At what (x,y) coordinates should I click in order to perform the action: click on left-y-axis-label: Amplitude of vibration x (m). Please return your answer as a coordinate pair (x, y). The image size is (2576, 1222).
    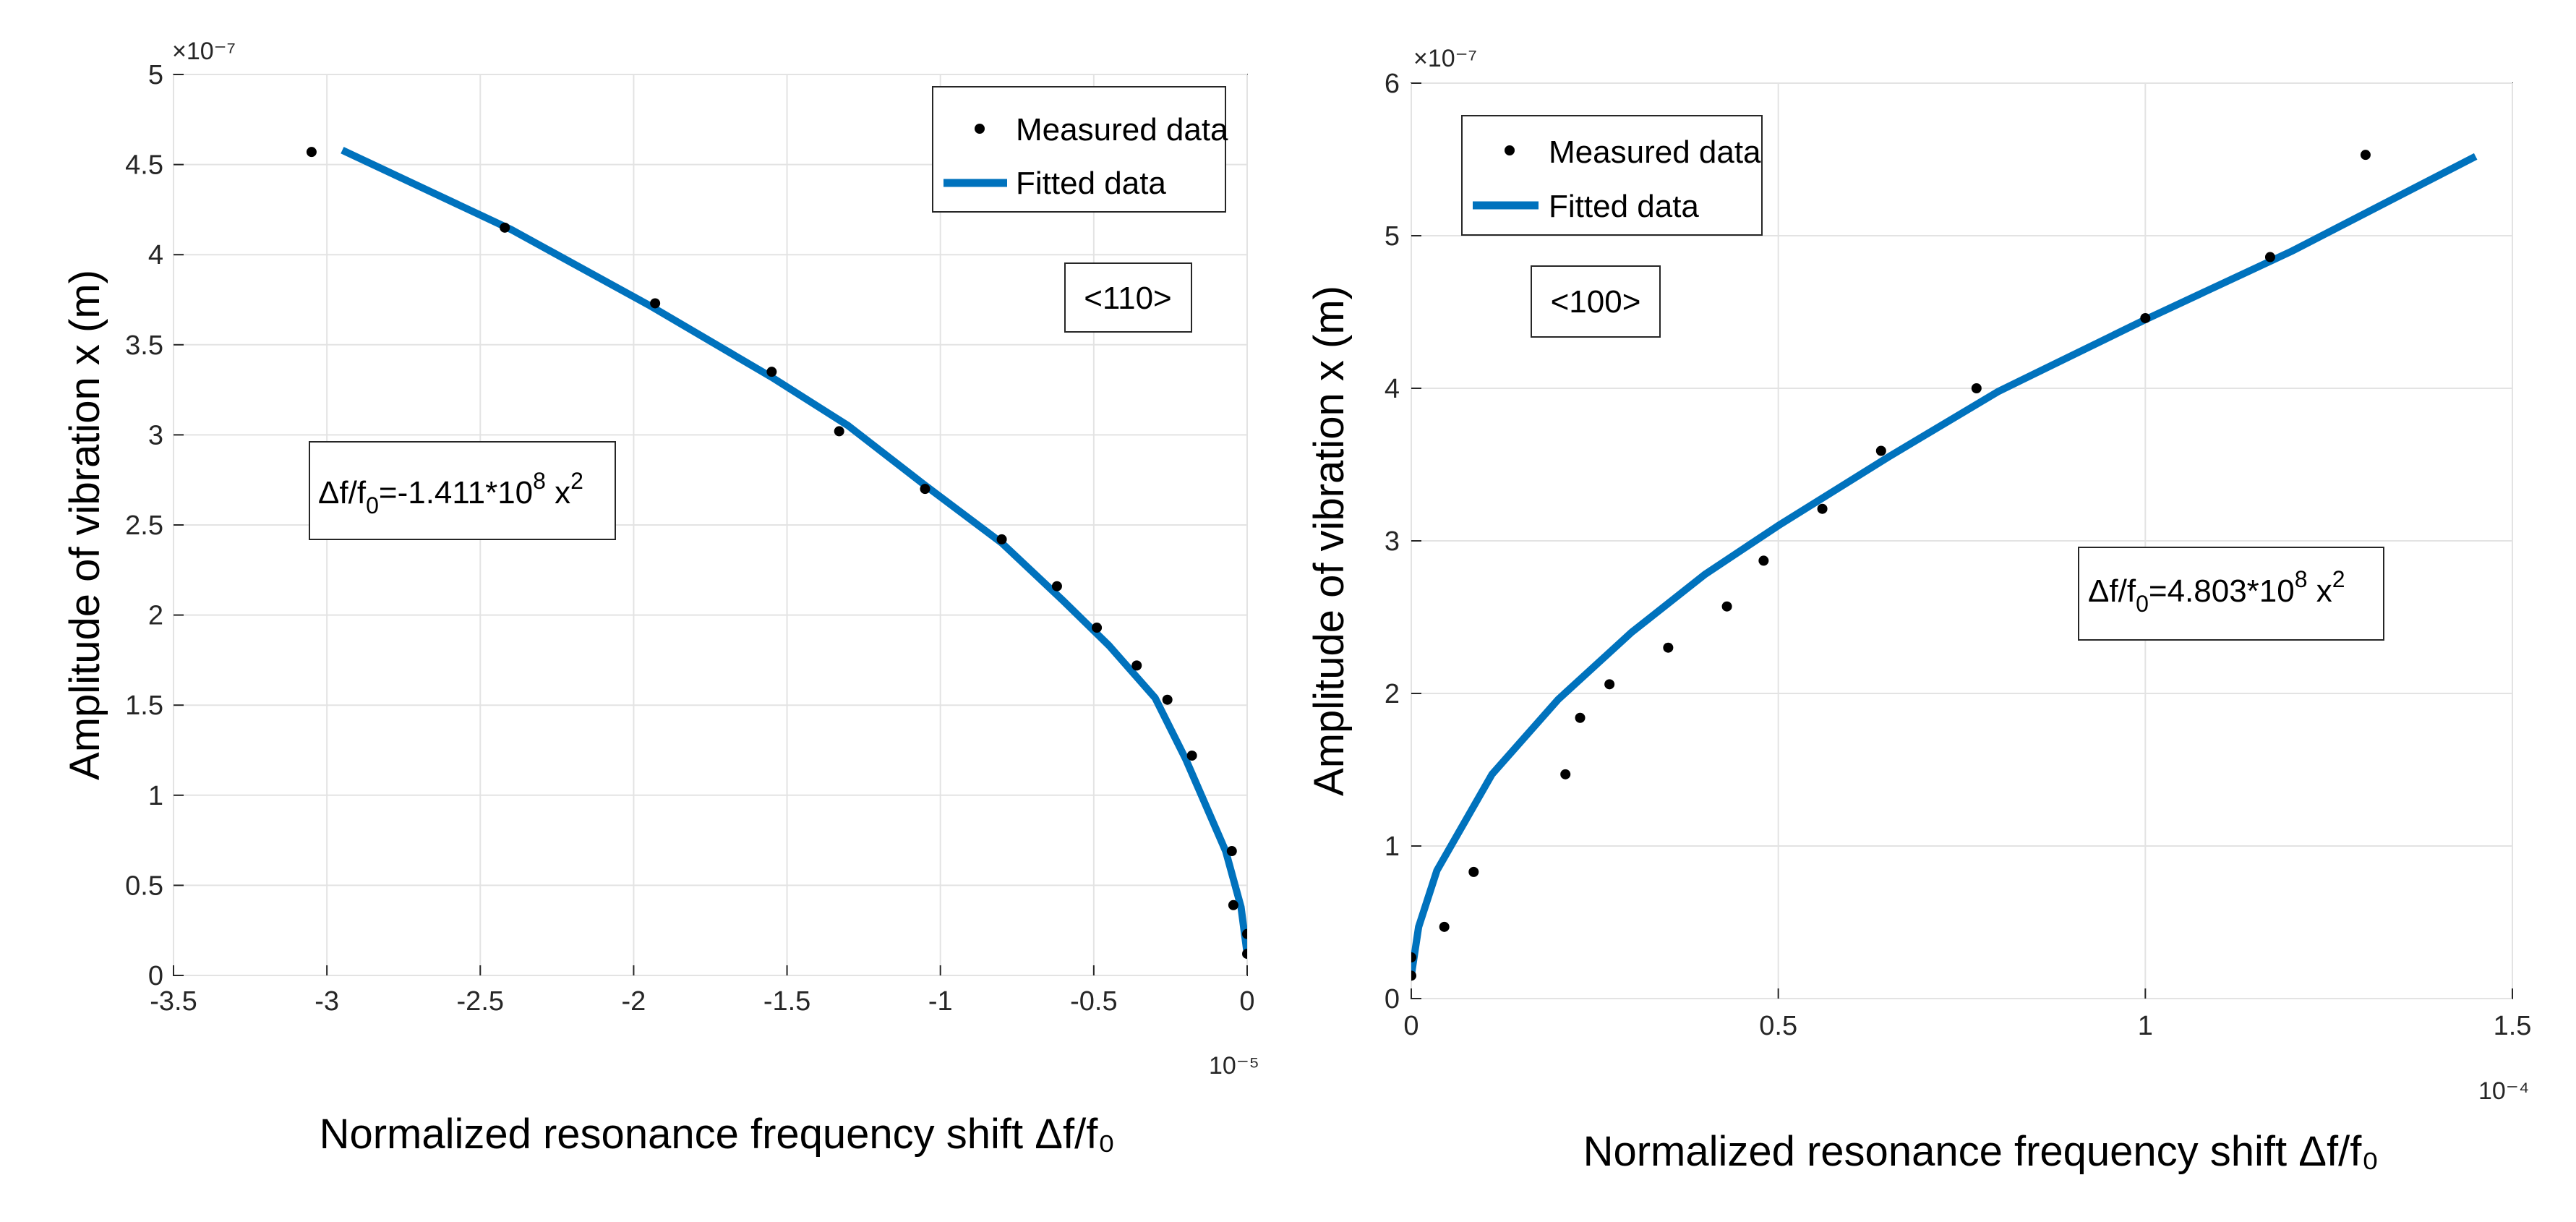
    Looking at the image, I should click on (84, 525).